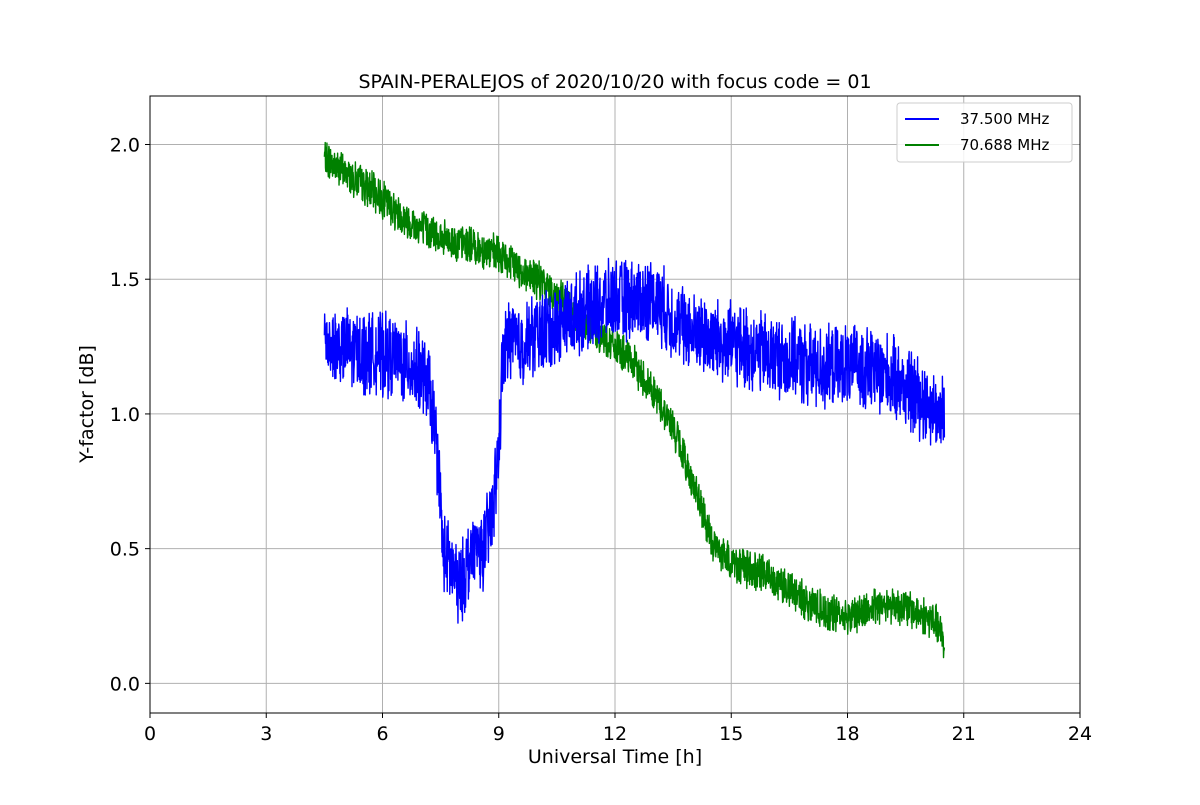 The image size is (1200, 805). I want to click on x-tick-label: 0, so click(150, 734).